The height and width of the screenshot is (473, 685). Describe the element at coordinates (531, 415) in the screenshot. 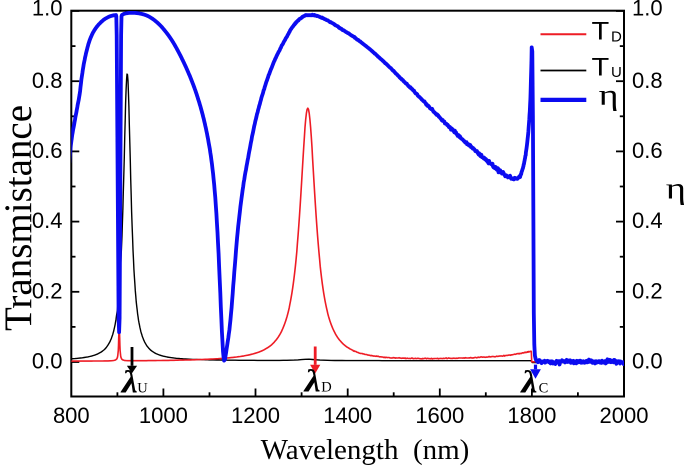

I see `svg-text: 1800` at that location.